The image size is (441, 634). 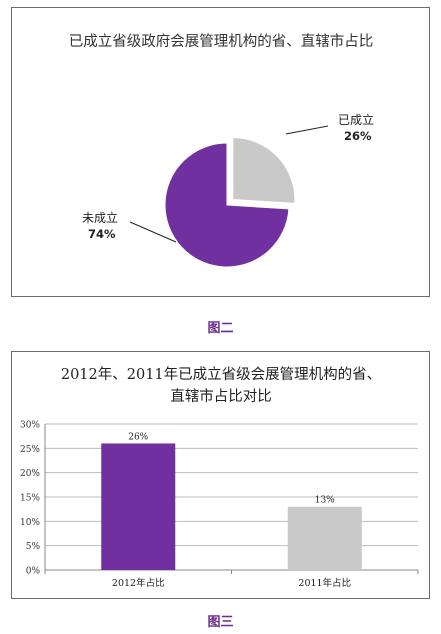 I want to click on y-tick-label: 15%, so click(x=30, y=499).